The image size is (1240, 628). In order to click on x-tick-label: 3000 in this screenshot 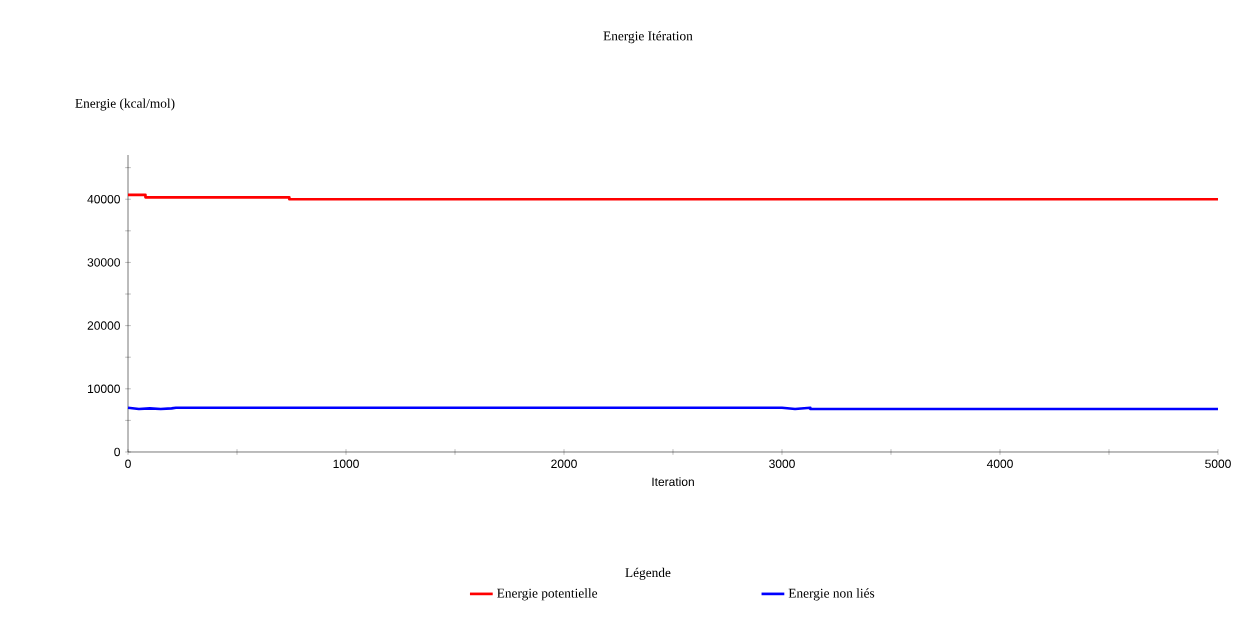, I will do `click(782, 464)`.